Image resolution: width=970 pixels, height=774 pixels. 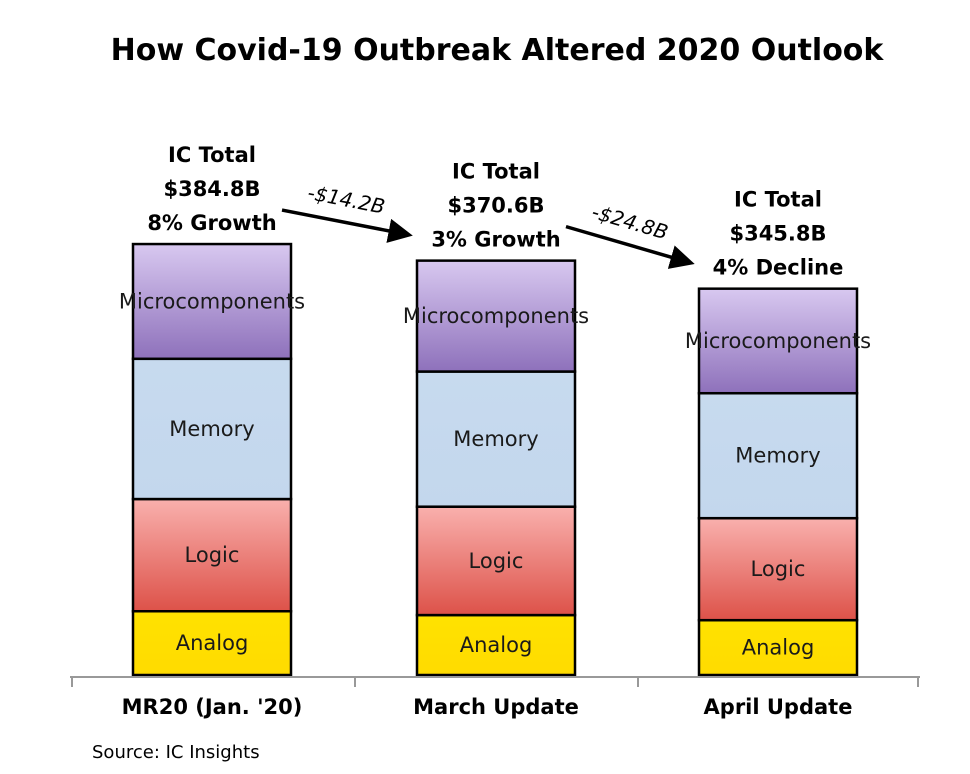 What do you see at coordinates (777, 234) in the screenshot?
I see `total-label: $345.8B` at bounding box center [777, 234].